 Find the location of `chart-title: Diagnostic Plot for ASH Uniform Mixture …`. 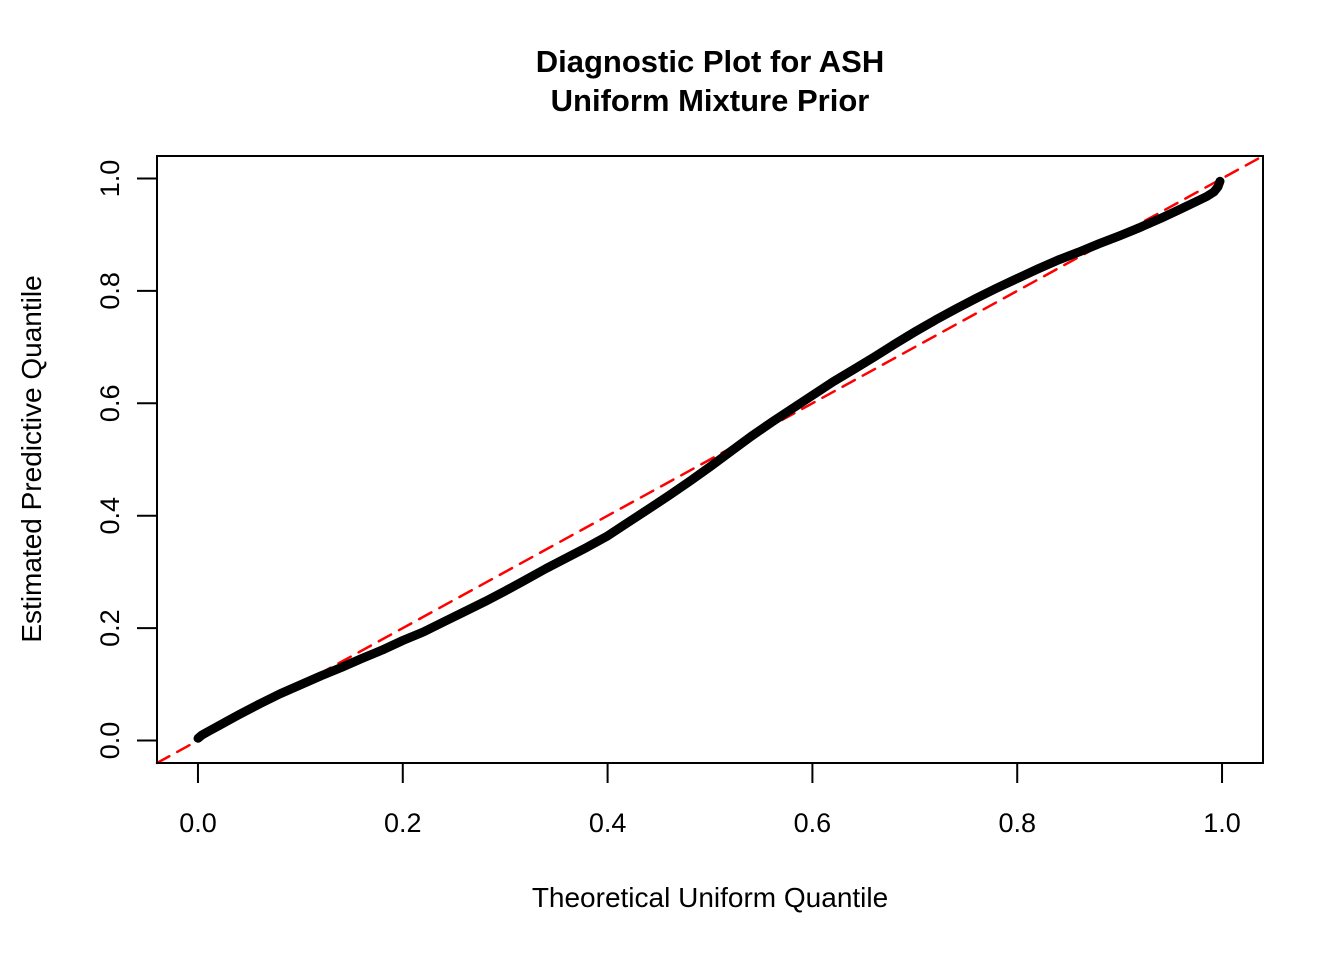

chart-title: Diagnostic Plot for ASH Uniform Mixture … is located at coordinates (710, 81).